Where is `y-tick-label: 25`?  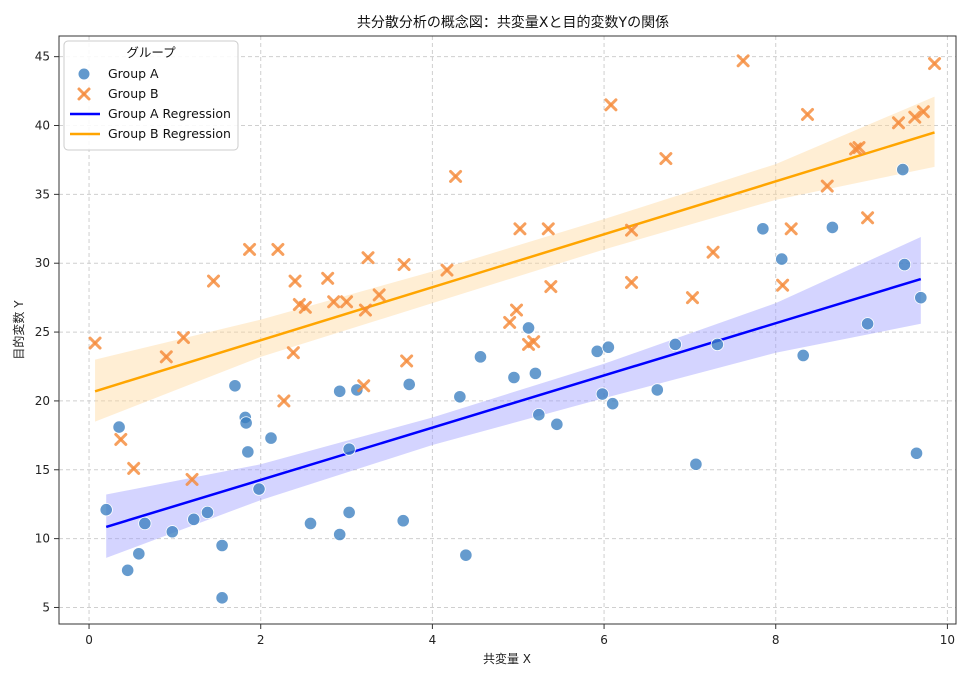 y-tick-label: 25 is located at coordinates (42, 332).